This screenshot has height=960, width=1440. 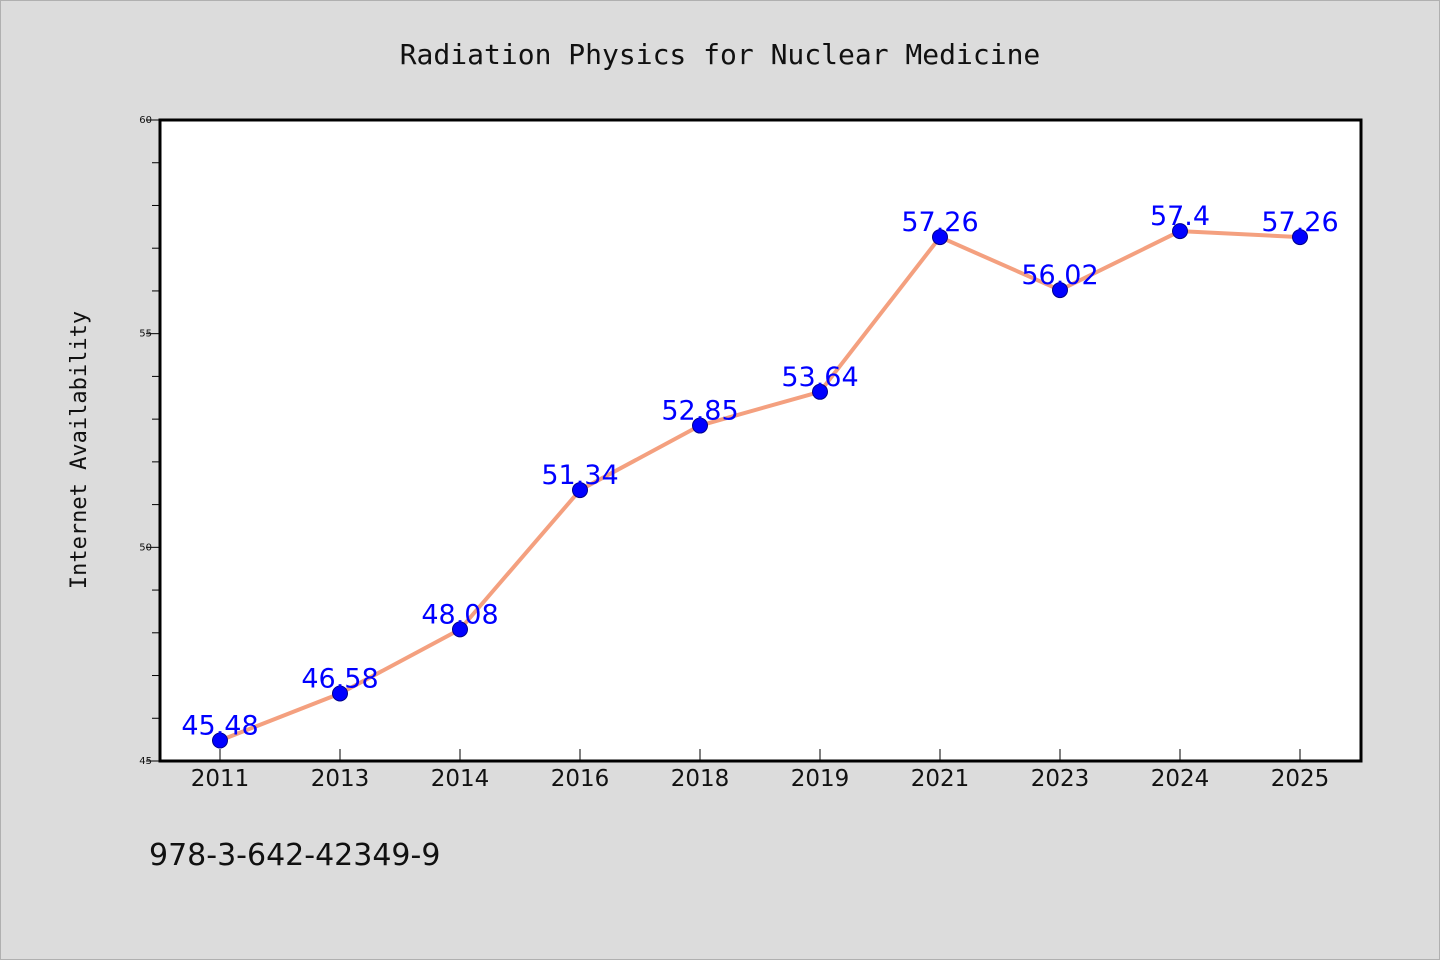 What do you see at coordinates (760, 770) in the screenshot?
I see `x-axis-ticks: 2011 2013 2014 2016 2018 2019 2021 2023 2024 2025` at bounding box center [760, 770].